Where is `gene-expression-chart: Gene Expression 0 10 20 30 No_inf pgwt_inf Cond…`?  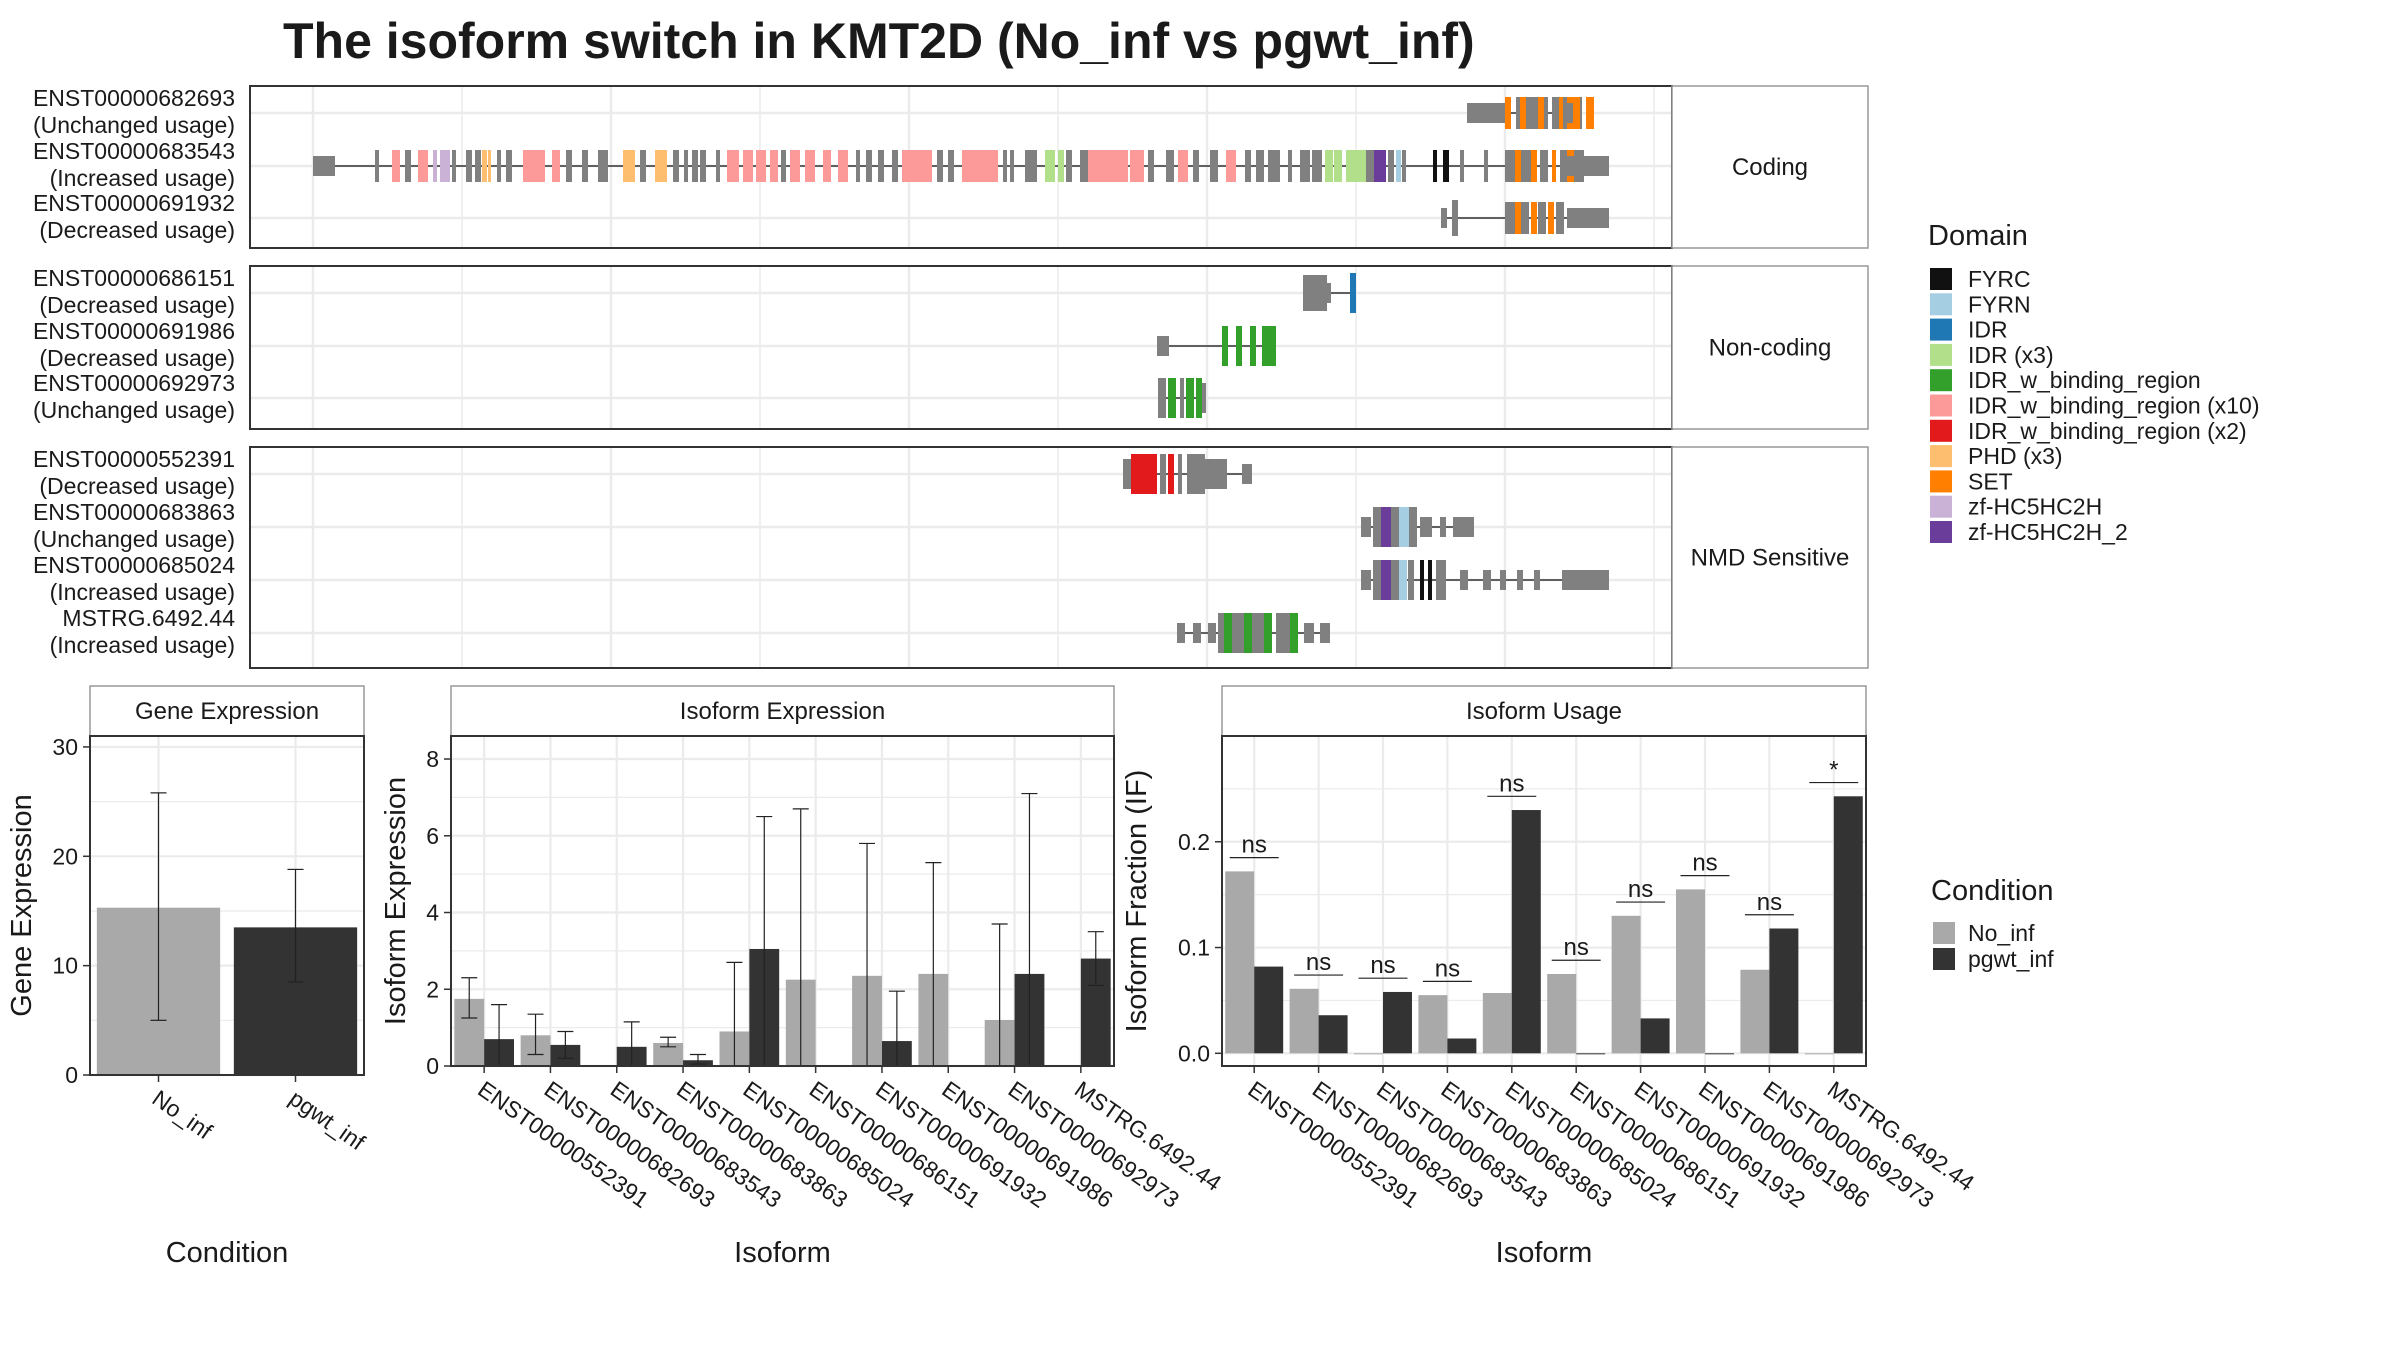
gene-expression-chart: Gene Expression 0 10 20 30 No_inf pgwt_inf Cond… is located at coordinates (188, 977).